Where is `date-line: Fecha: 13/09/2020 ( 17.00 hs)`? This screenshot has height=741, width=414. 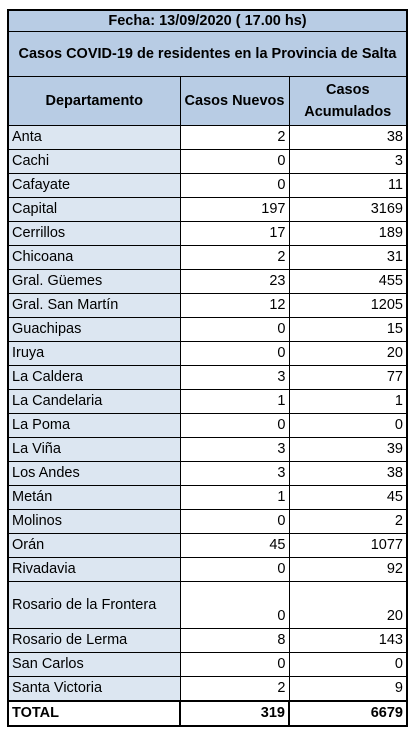 date-line: Fecha: 13/09/2020 ( 17.00 hs) is located at coordinates (207, 20).